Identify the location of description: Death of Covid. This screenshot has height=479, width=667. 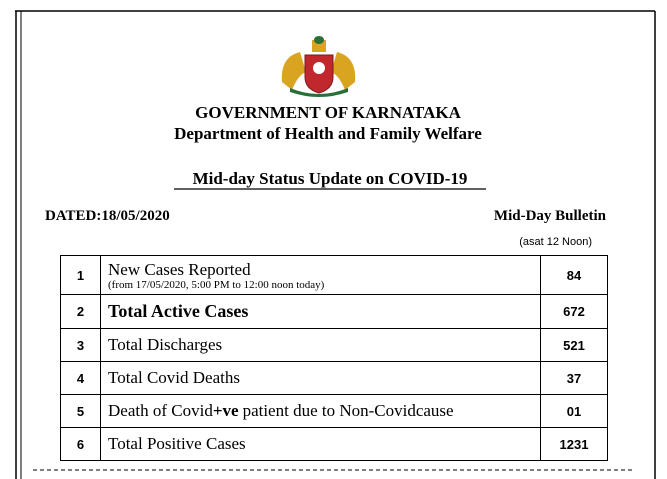
(160, 410).